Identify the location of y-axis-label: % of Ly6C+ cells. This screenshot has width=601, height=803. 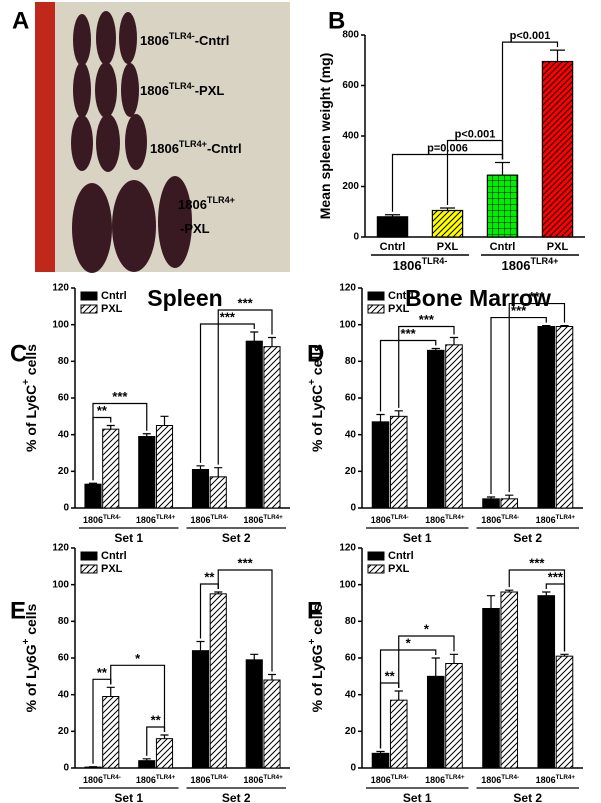
(316, 398).